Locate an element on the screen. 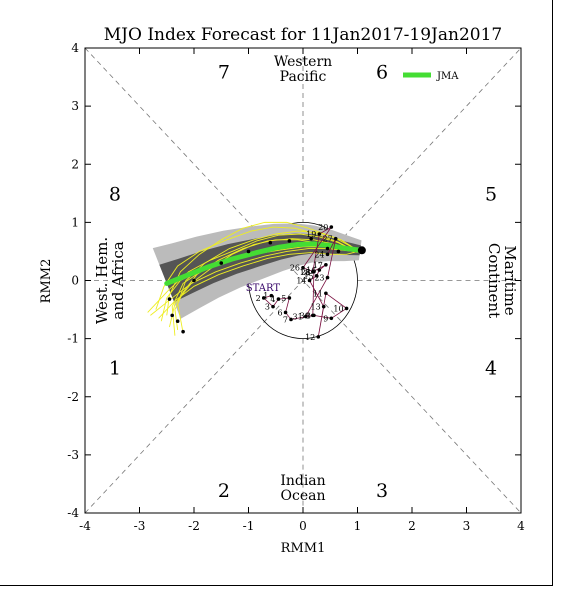 The image size is (566, 591). observed-point-label: 11 is located at coordinates (318, 293).